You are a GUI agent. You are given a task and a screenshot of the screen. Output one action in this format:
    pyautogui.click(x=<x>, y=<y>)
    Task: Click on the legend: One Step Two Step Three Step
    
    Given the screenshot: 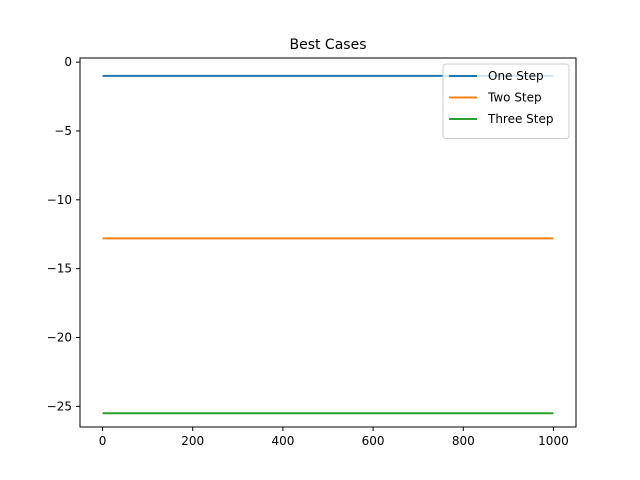 What is the action you would take?
    pyautogui.click(x=506, y=101)
    